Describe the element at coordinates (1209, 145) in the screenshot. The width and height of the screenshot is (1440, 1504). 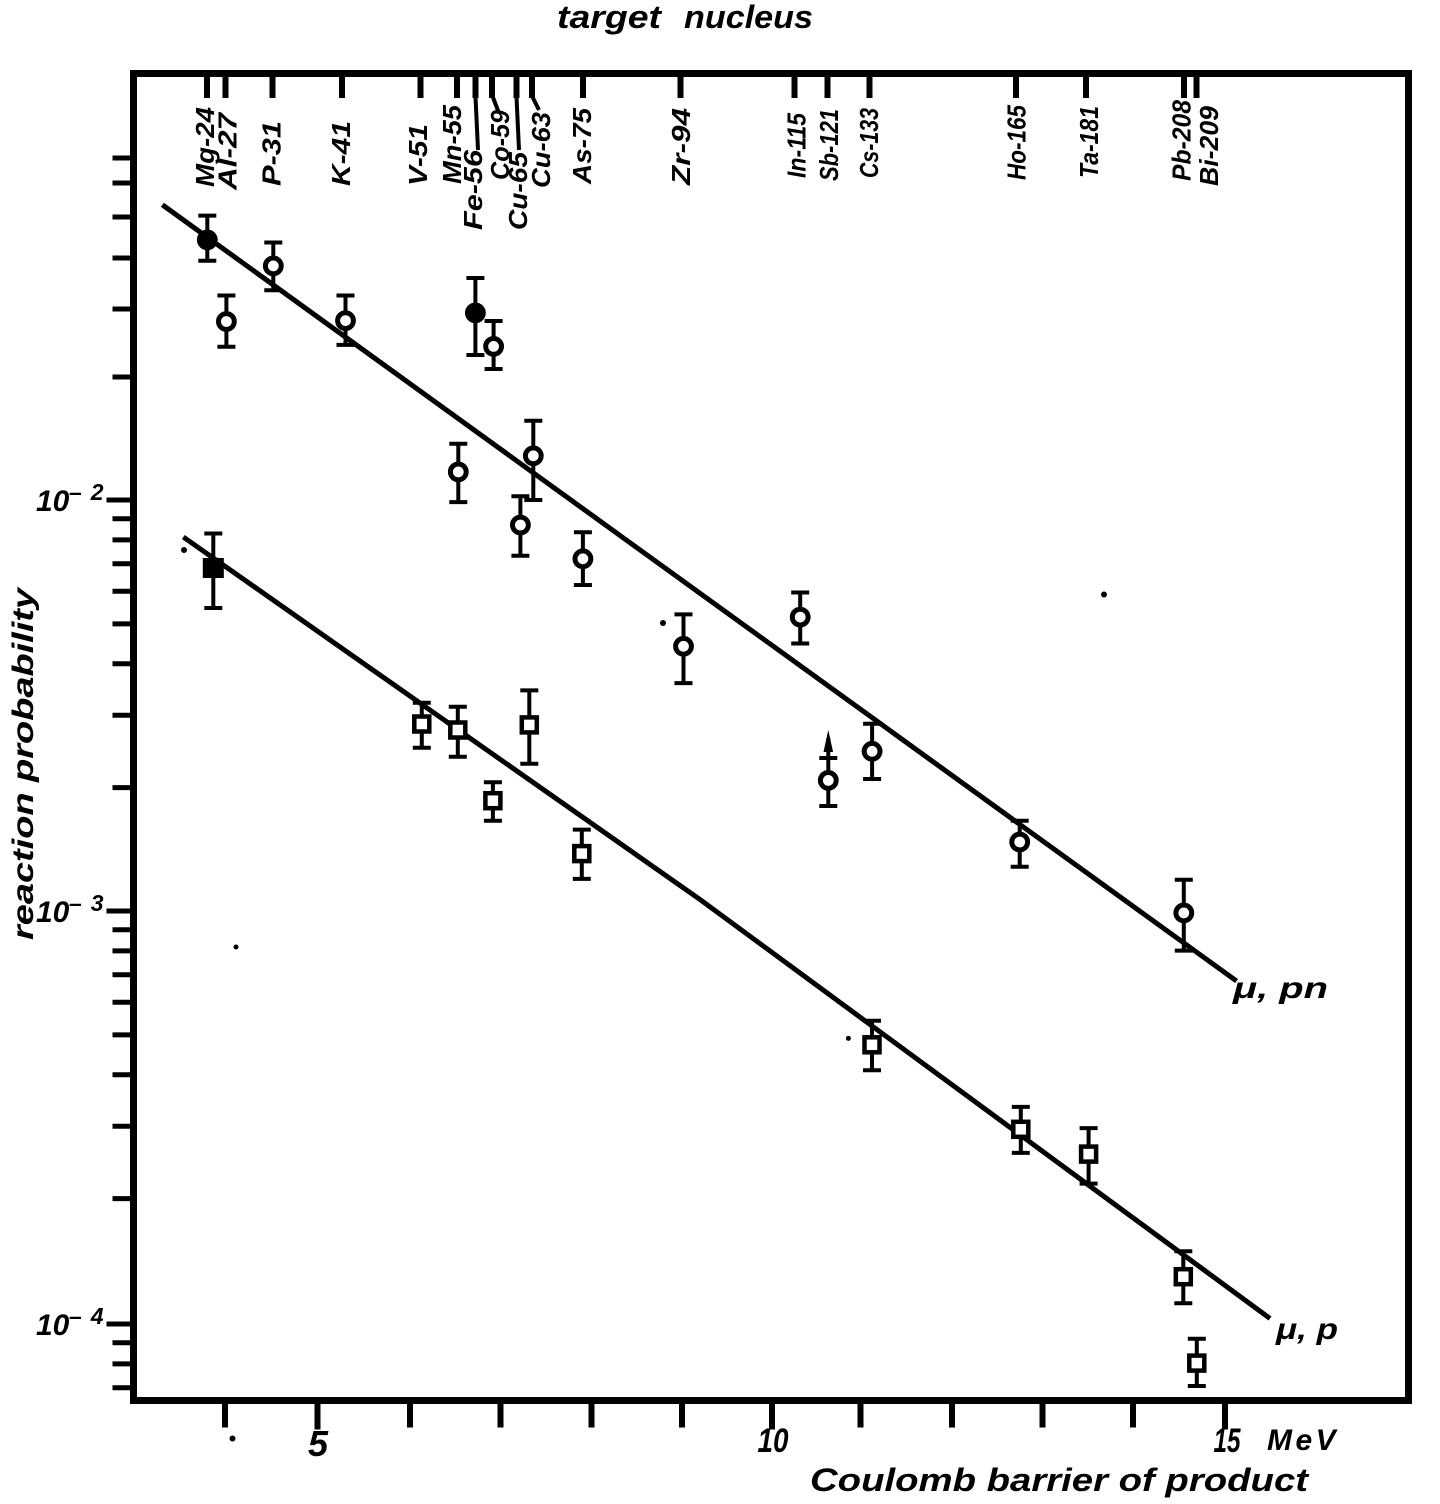
I see `svg-text: Bi-209` at that location.